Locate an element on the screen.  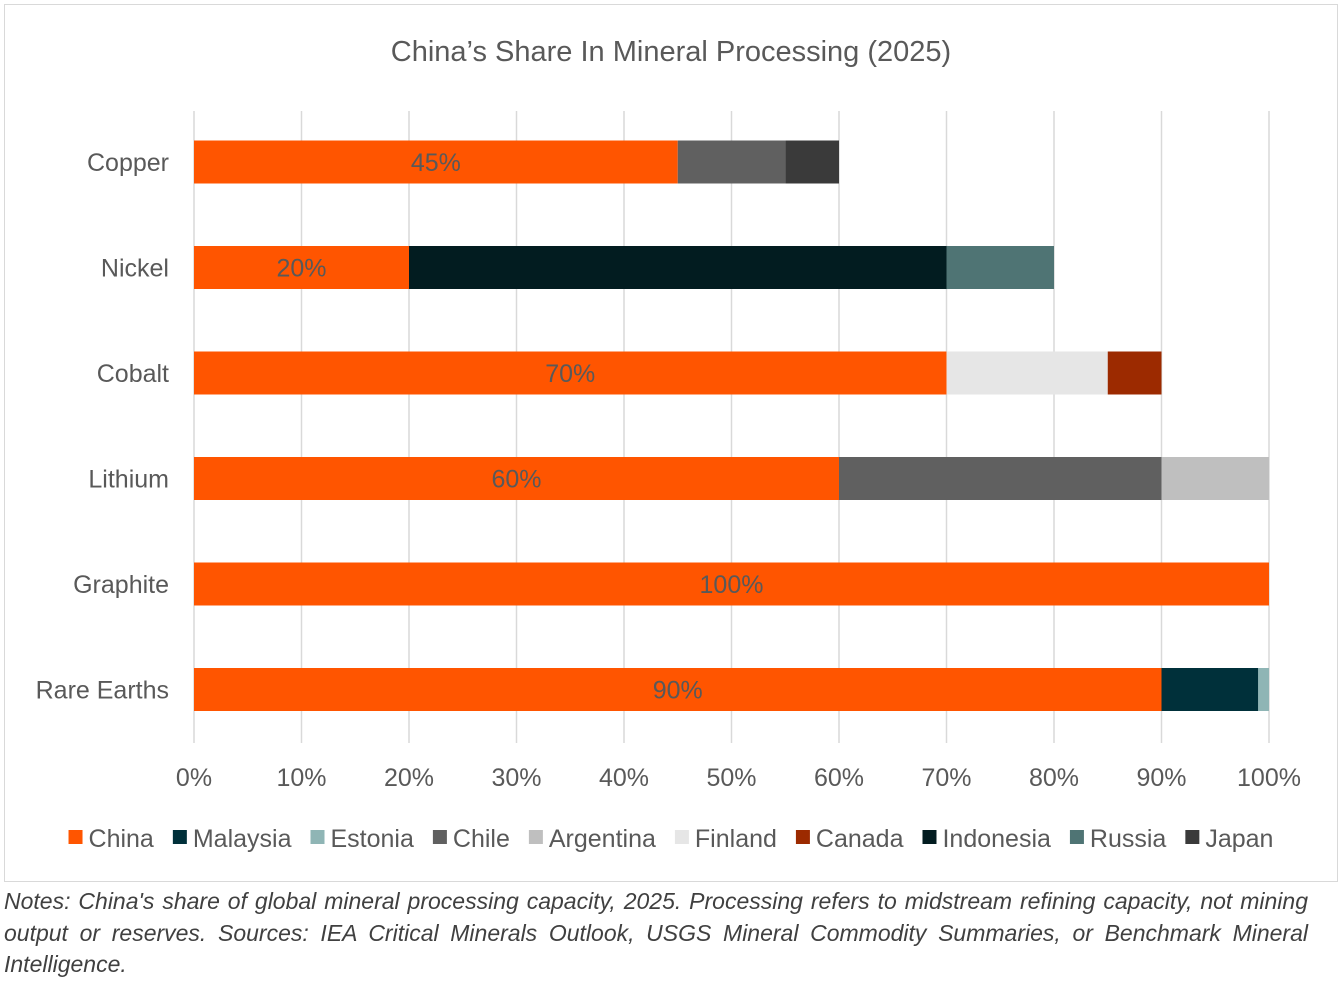
category-label: Rare Earths is located at coordinates (102, 691).